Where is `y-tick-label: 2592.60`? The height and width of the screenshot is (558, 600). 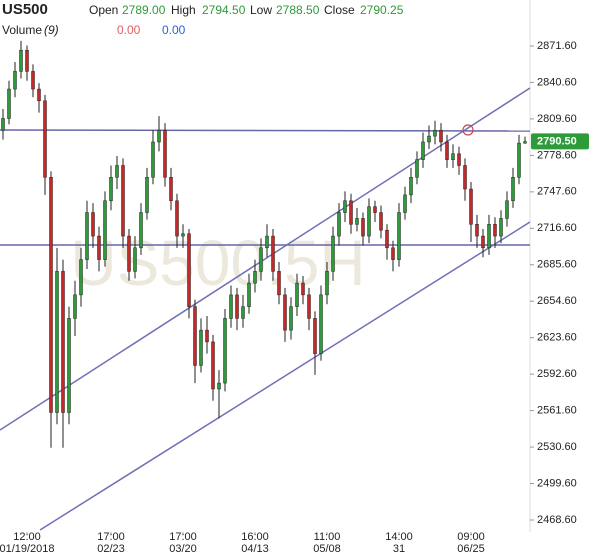
y-tick-label: 2592.60 is located at coordinates (557, 374).